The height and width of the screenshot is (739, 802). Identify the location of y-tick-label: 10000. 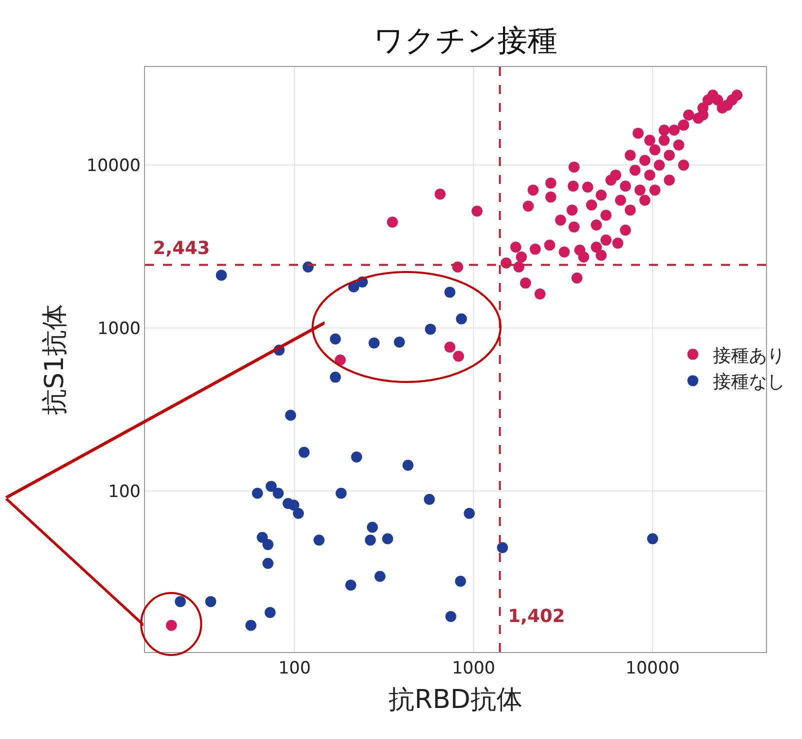
(113, 166).